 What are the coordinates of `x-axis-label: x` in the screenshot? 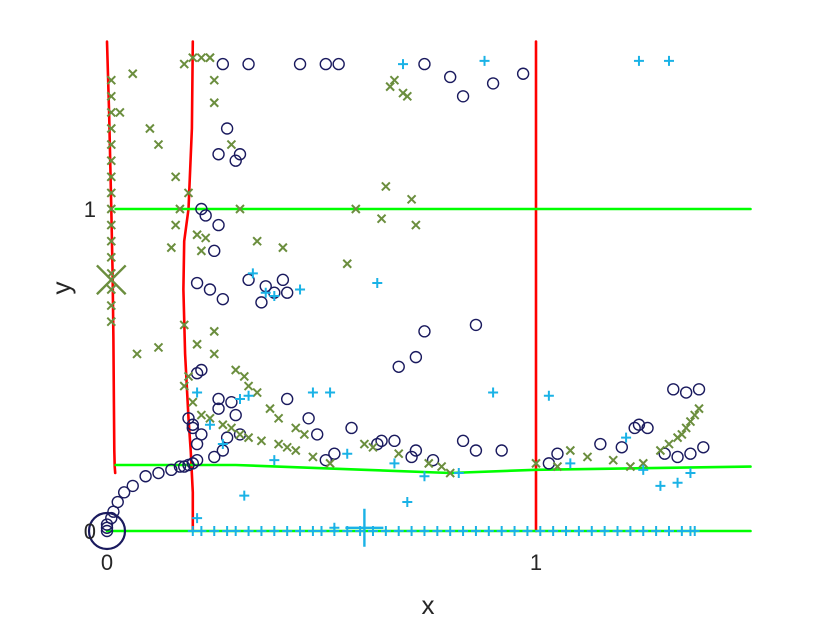 It's located at (428, 605).